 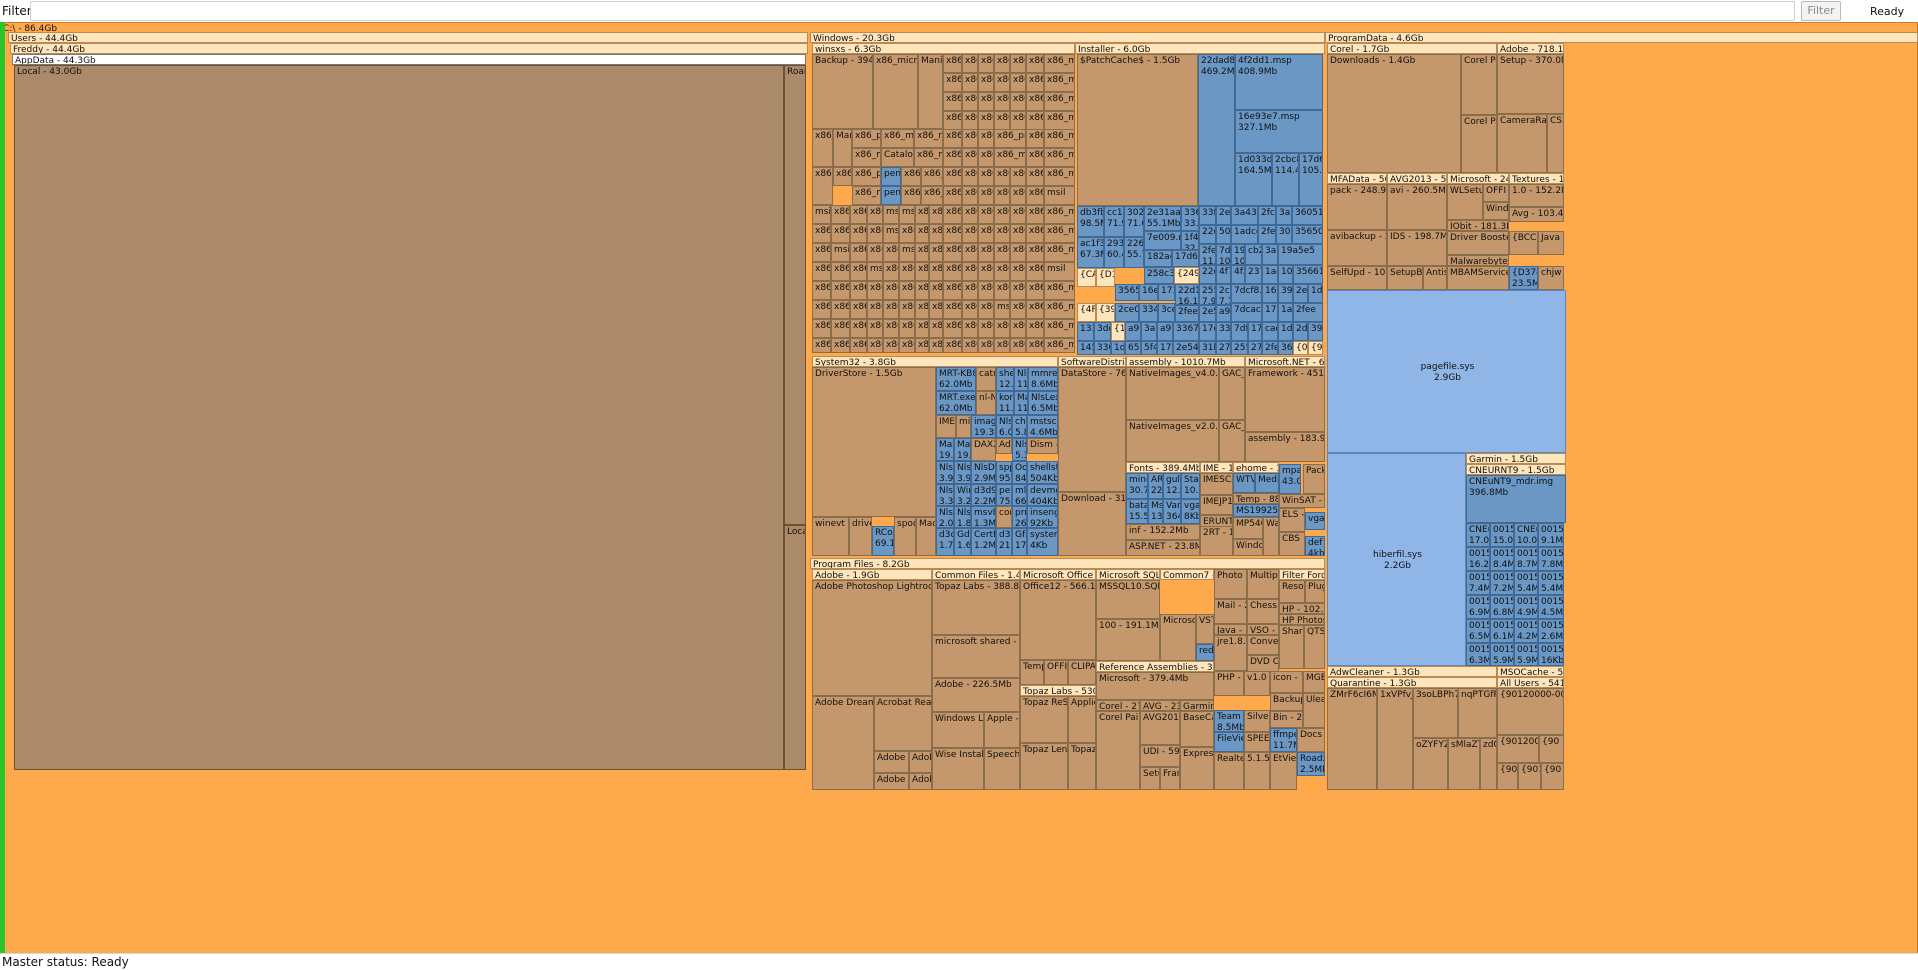 I want to click on treemap-folder-tile: VSO - 1, so click(x=1263, y=629).